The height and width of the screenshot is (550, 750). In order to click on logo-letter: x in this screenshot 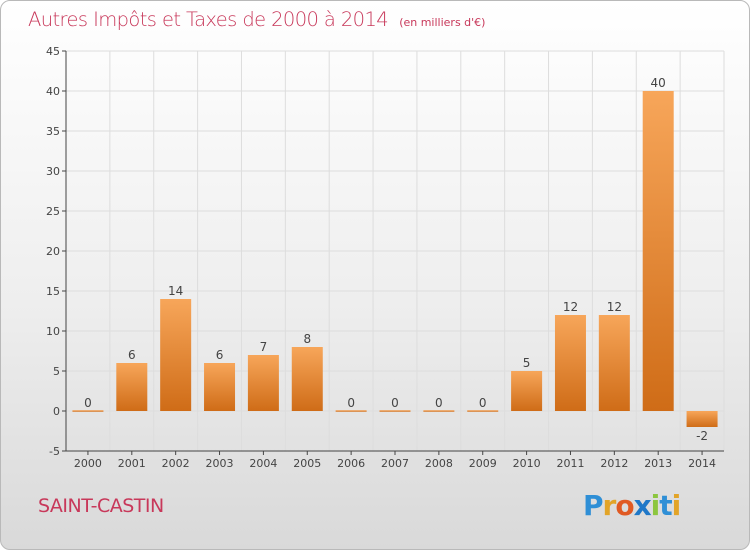, I will do `click(642, 505)`.